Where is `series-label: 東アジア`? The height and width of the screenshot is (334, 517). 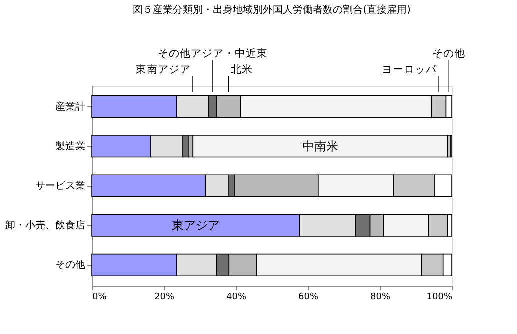 series-label: 東アジア is located at coordinates (196, 225).